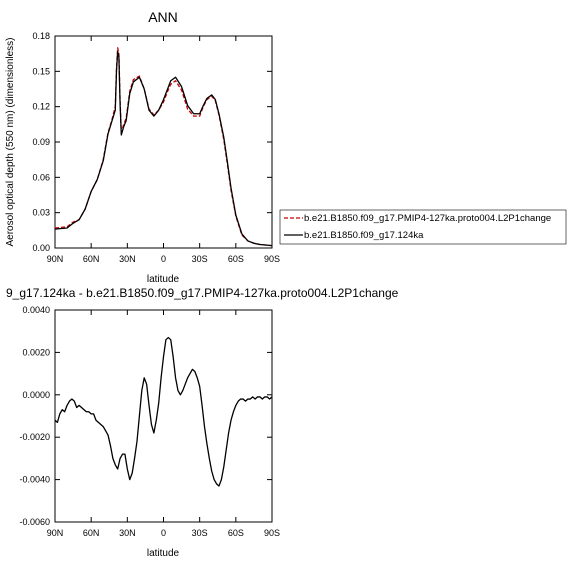  I want to click on chart1-x-tick-label: 90S, so click(272, 259).